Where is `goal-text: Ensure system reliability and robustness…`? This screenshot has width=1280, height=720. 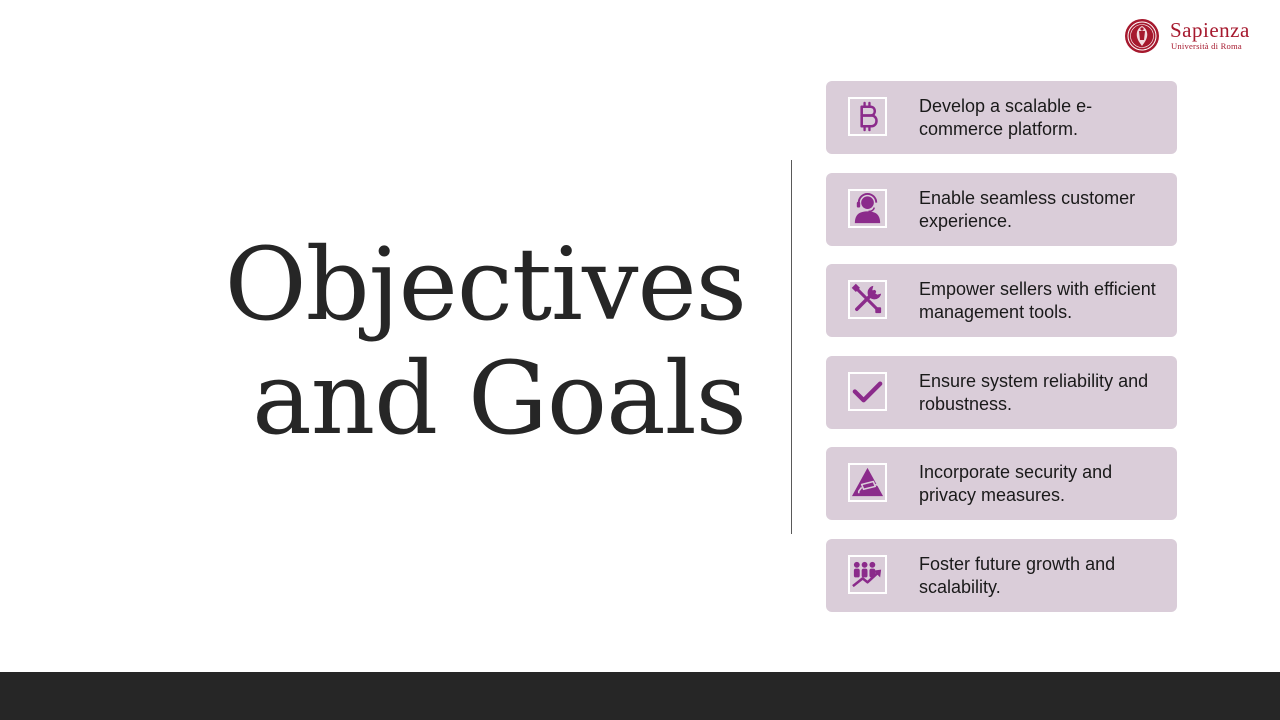
goal-text: Ensure system reliability and robustness… is located at coordinates (1034, 392).